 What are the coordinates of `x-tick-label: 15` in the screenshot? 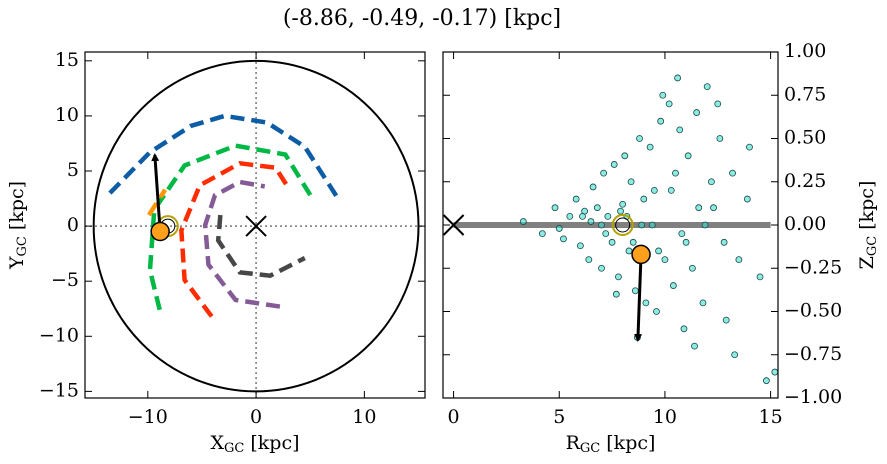 It's located at (771, 417).